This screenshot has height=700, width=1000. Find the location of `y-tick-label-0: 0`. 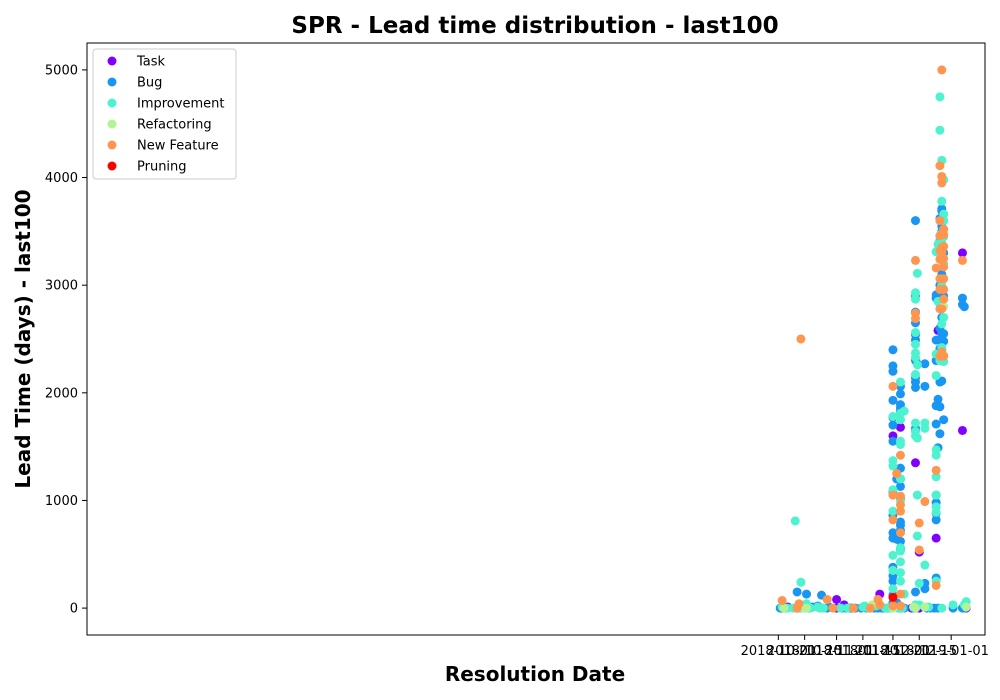

y-tick-label-0: 0 is located at coordinates (74, 609).